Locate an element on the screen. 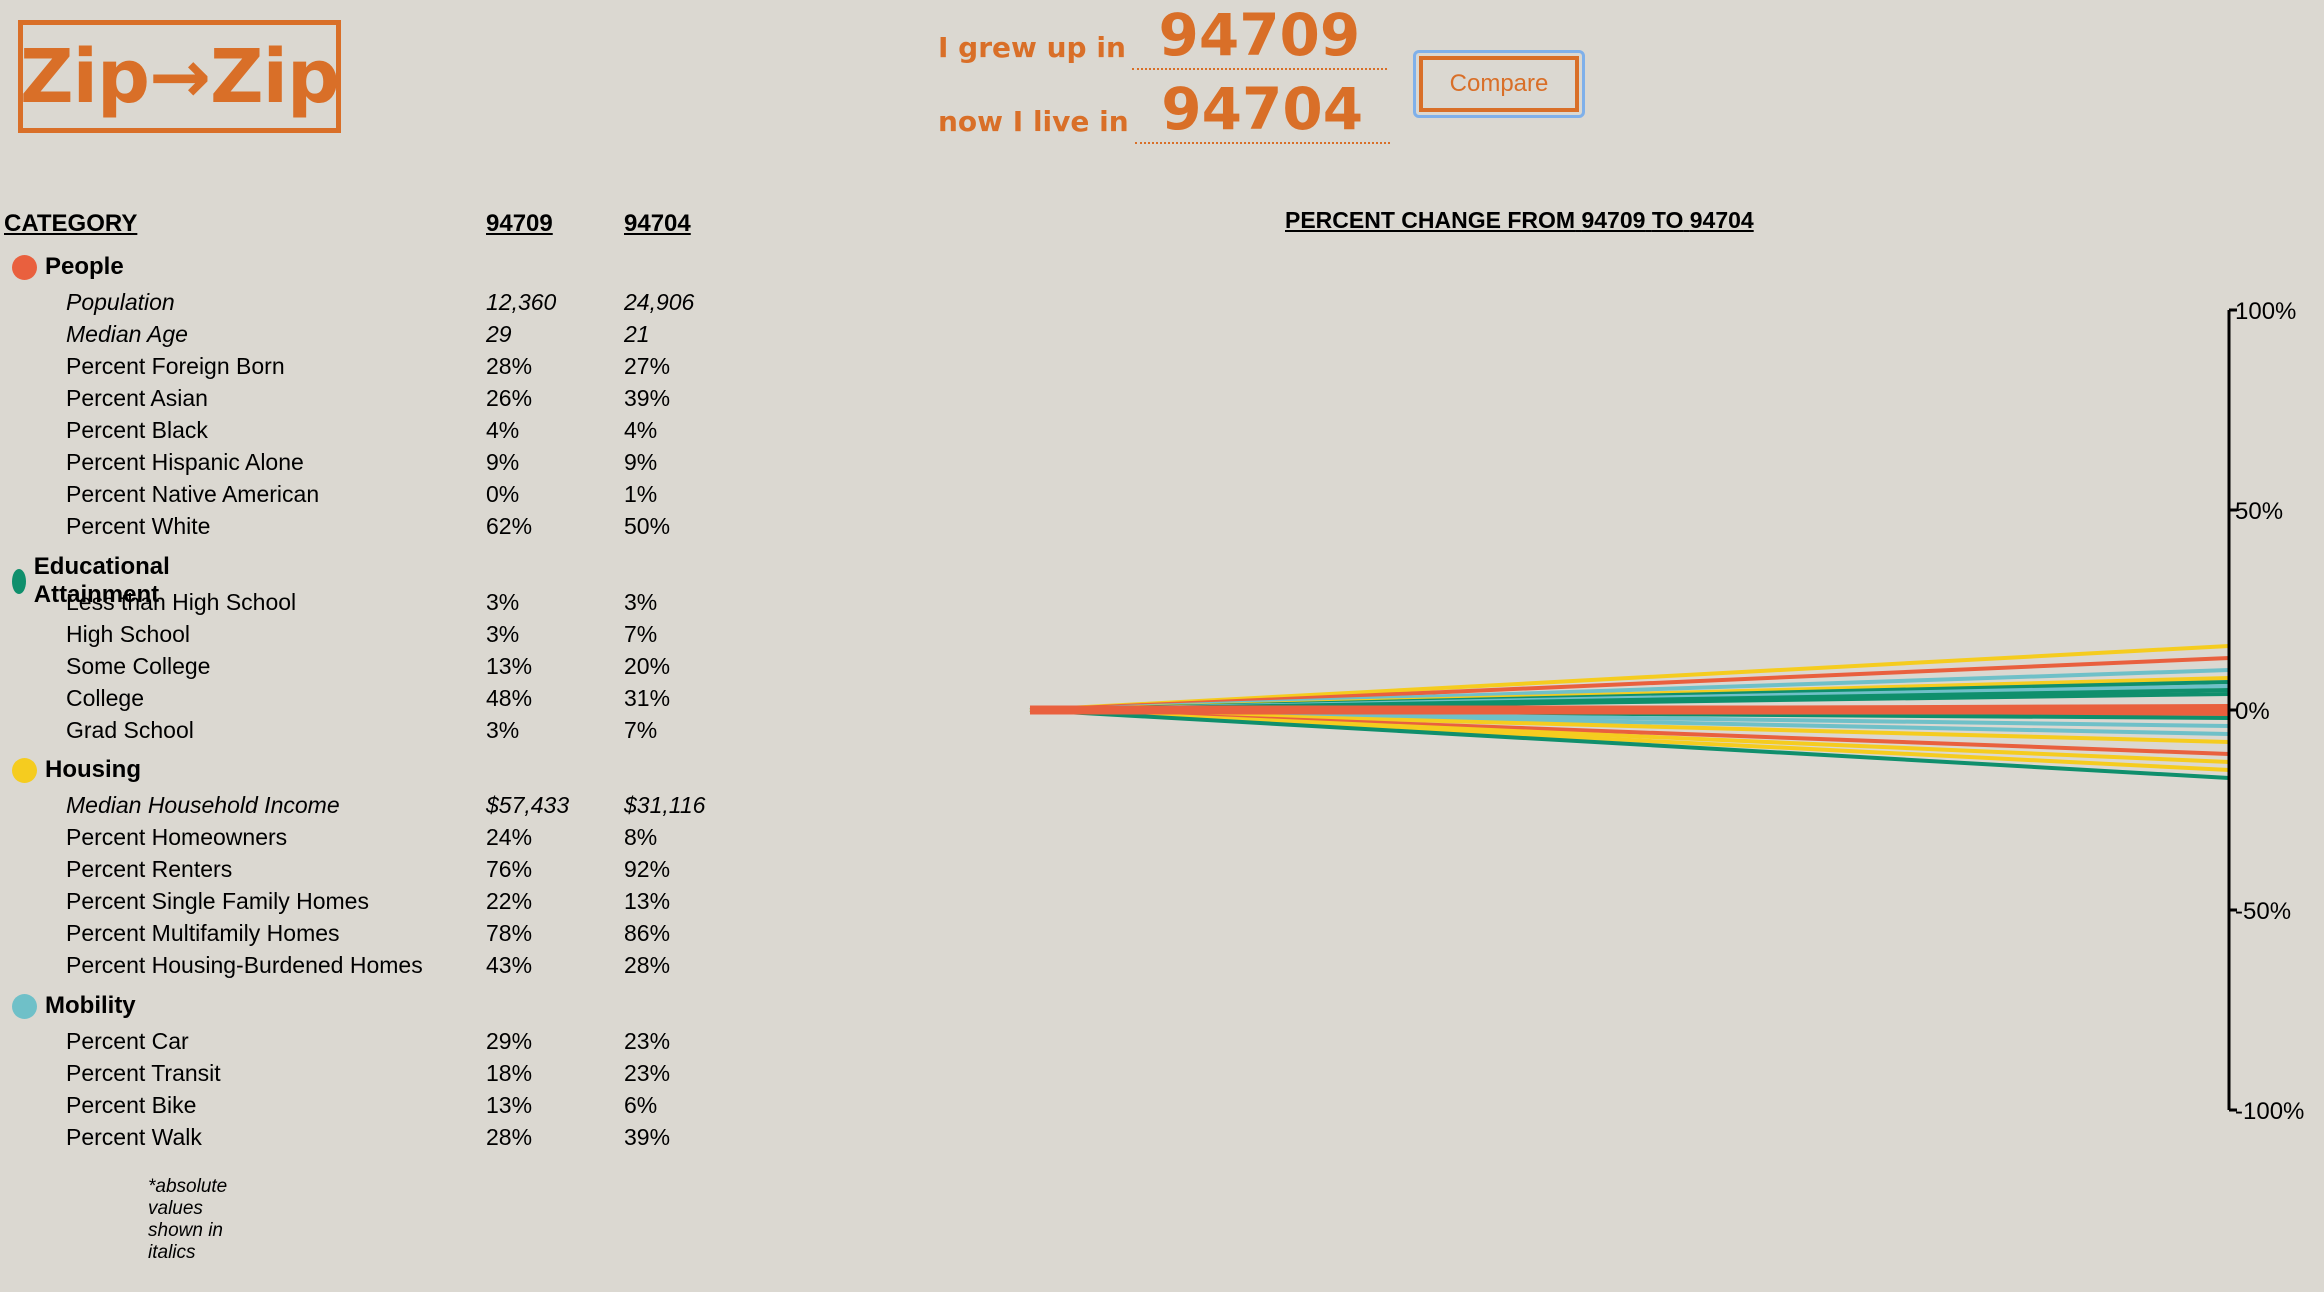 The height and width of the screenshot is (1292, 2324). row-label: Percent Walk is located at coordinates (134, 1137).